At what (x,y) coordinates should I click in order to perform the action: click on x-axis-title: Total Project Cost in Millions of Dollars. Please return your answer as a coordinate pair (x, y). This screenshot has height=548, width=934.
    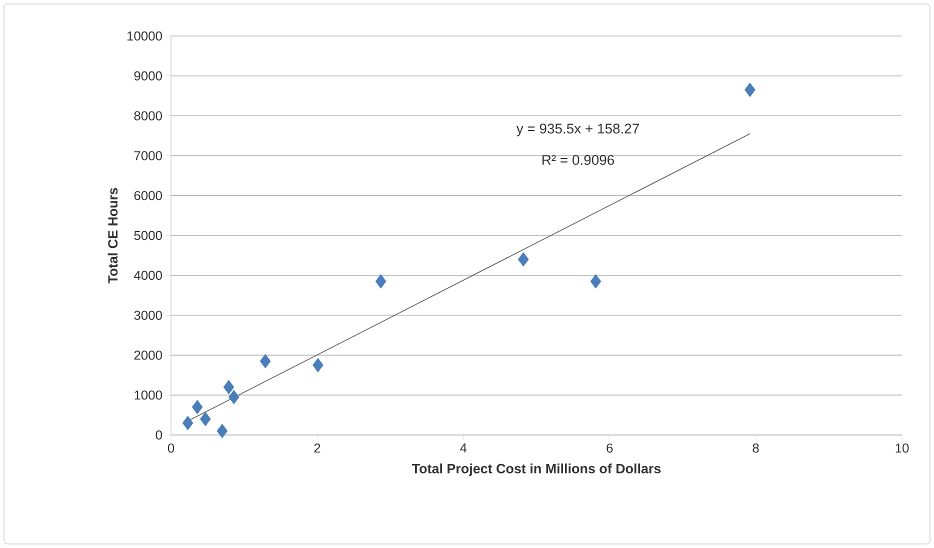
    Looking at the image, I should click on (536, 470).